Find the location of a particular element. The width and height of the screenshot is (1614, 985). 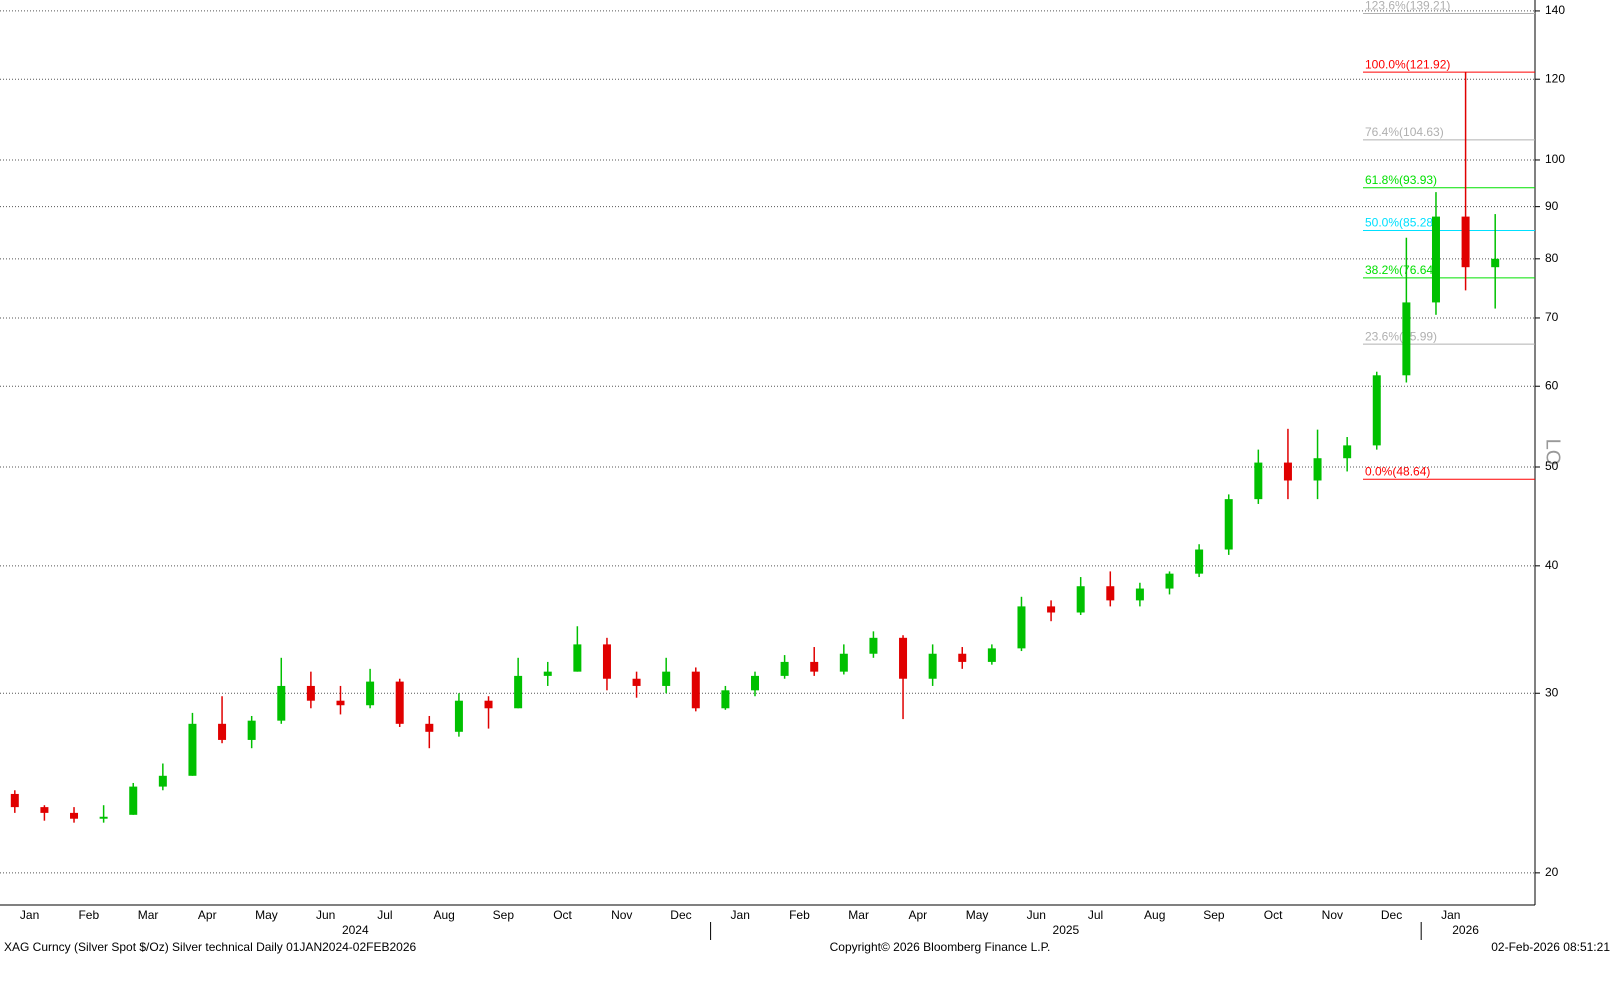

side-label: LO is located at coordinates (1553, 452).